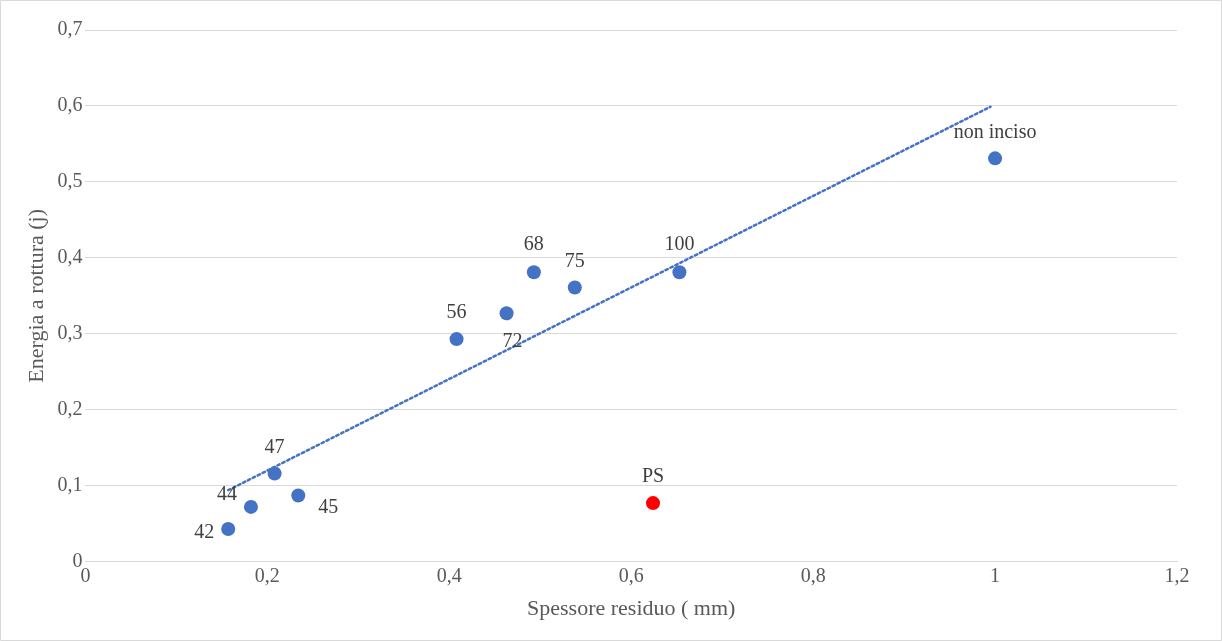 This screenshot has width=1222, height=641. Describe the element at coordinates (653, 475) in the screenshot. I see `annotation: PS` at that location.